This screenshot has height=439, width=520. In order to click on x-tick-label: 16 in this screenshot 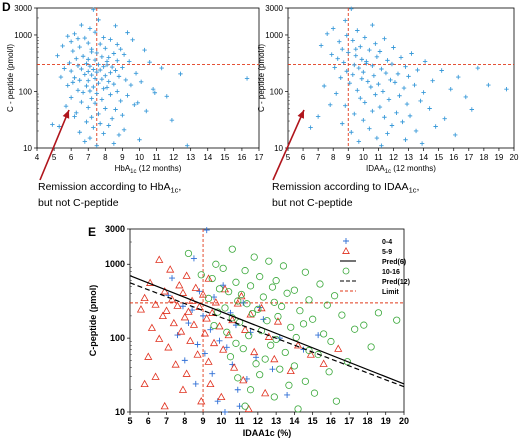, I will do `click(453, 157)`.